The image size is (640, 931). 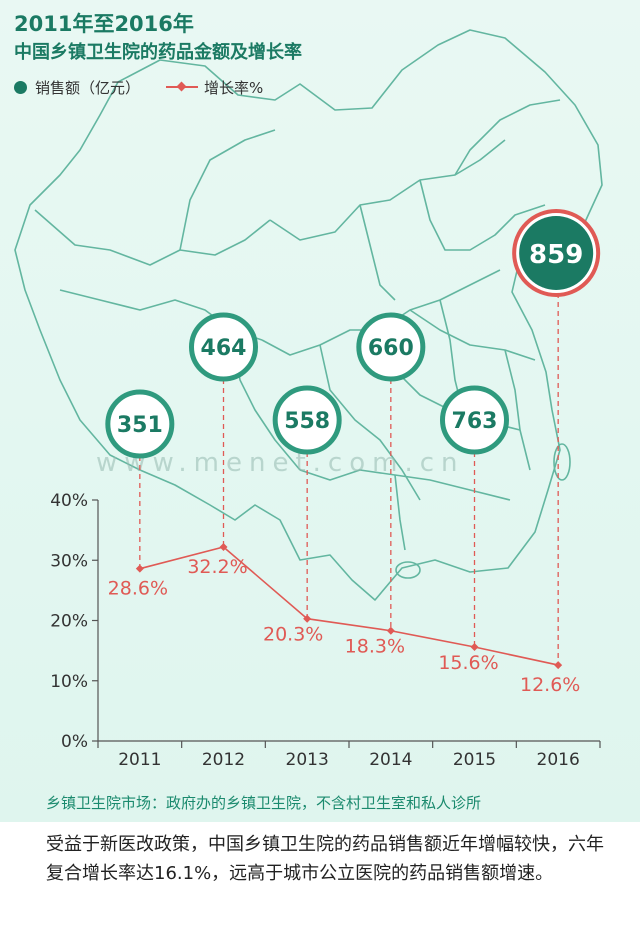 What do you see at coordinates (88, 87) in the screenshot?
I see `legend-sales-label: 销售额（亿元）` at bounding box center [88, 87].